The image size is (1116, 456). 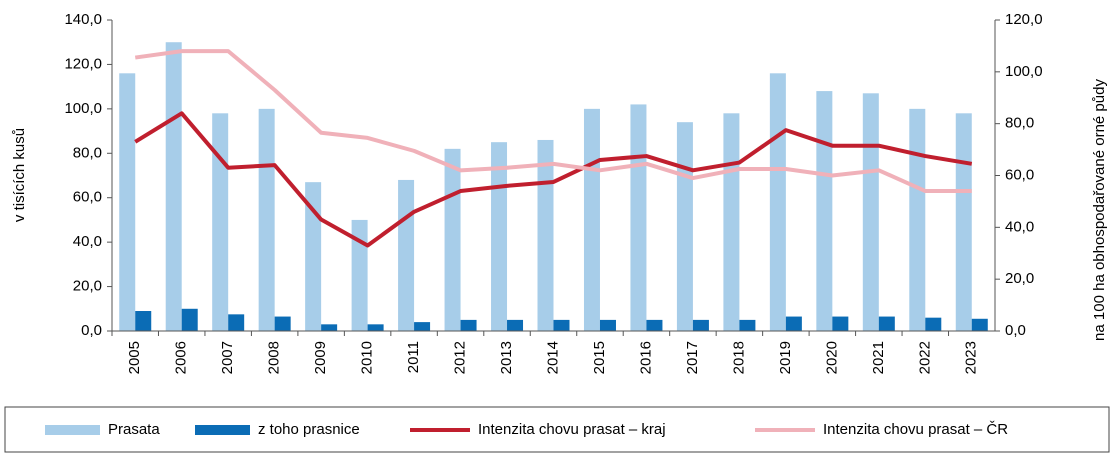 What do you see at coordinates (738, 357) in the screenshot?
I see `x-tick-label: 2018` at bounding box center [738, 357].